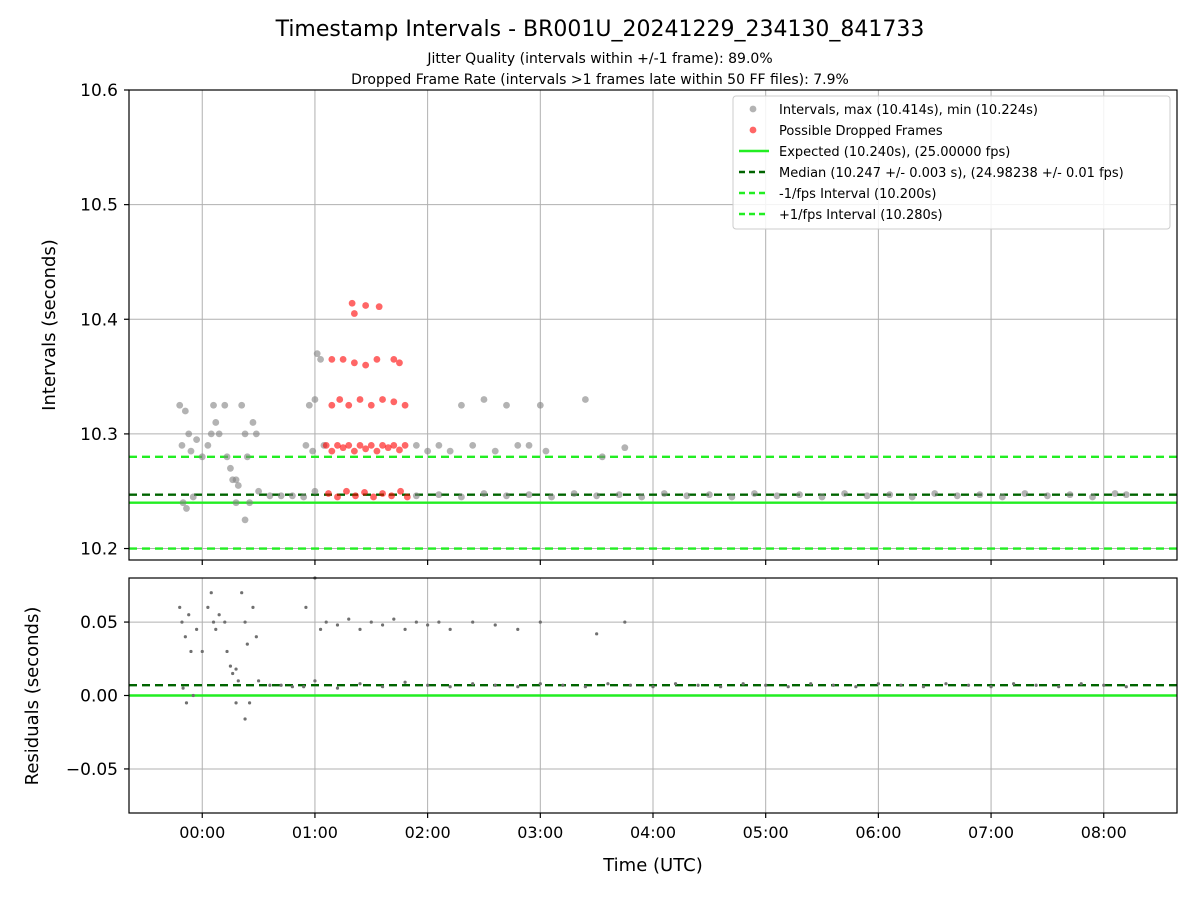 The image size is (1200, 900). I want to click on residuals-y-tick-label: 0.00, so click(99, 697).